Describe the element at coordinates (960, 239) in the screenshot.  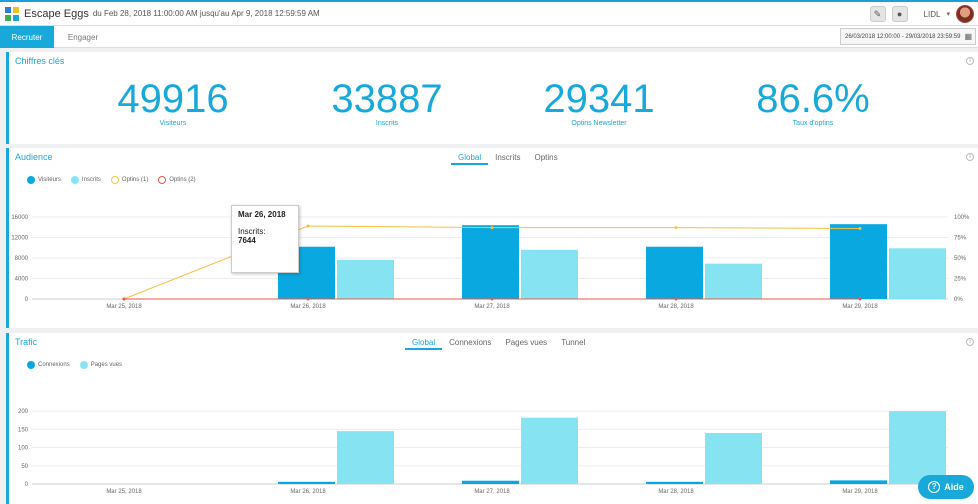
I see `y2-tick-label: 75%` at that location.